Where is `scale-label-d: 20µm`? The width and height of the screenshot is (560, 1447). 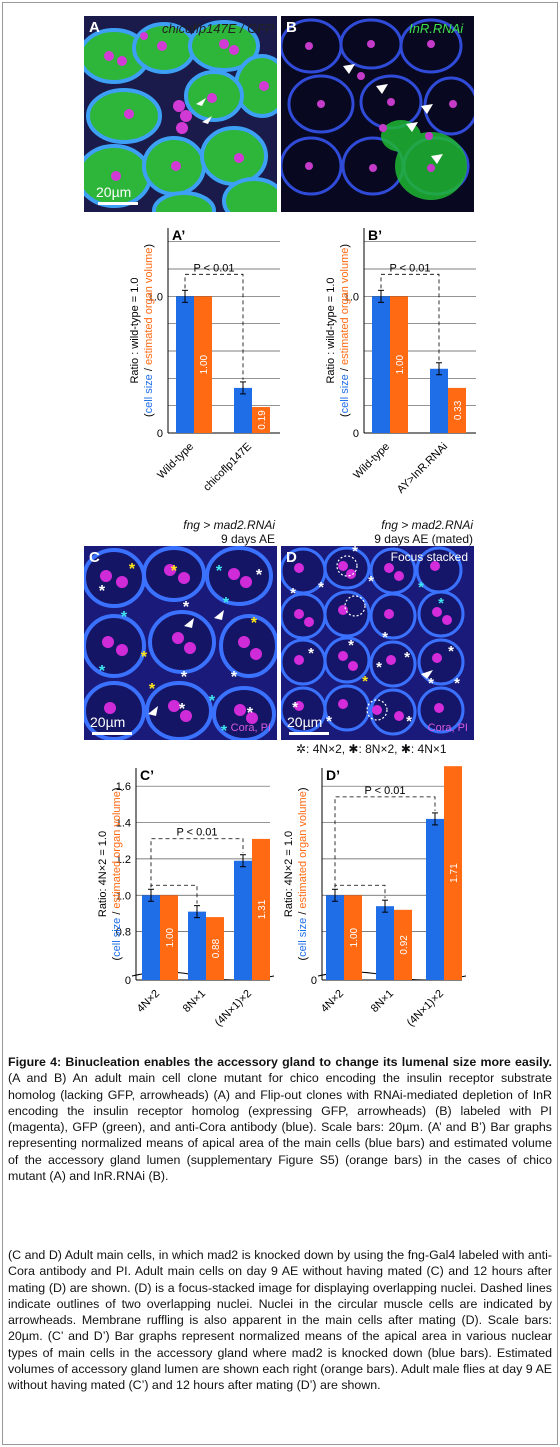
scale-label-d: 20µm is located at coordinates (305, 722).